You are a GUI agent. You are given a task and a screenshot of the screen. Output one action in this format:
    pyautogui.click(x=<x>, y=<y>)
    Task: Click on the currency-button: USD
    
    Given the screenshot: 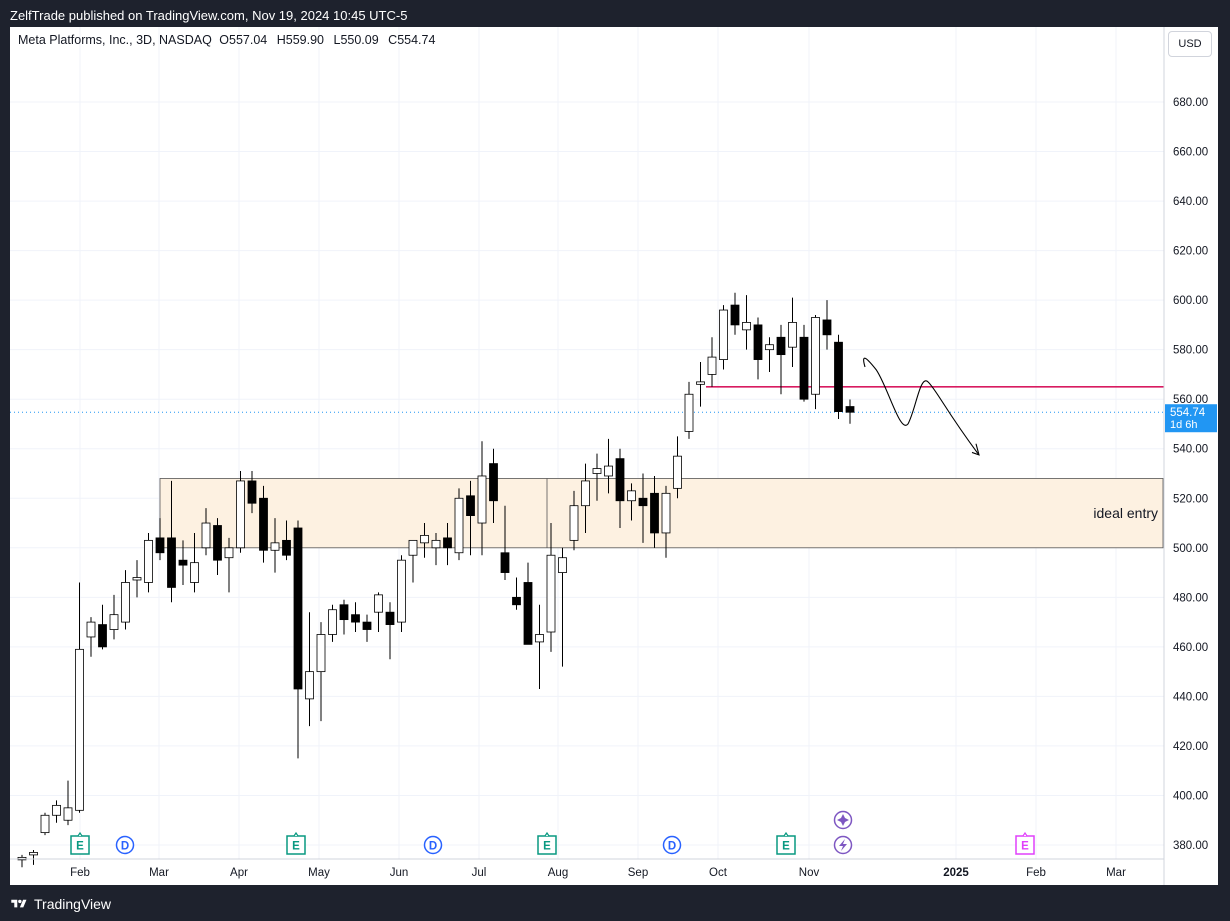 What is the action you would take?
    pyautogui.click(x=1190, y=44)
    